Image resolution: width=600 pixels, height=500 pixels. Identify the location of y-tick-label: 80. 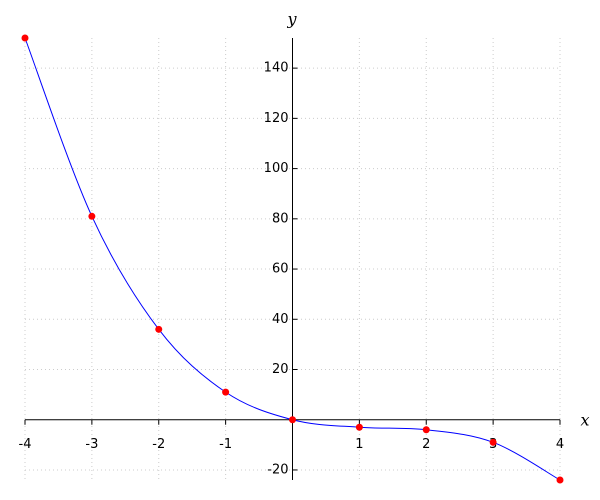
(280, 218).